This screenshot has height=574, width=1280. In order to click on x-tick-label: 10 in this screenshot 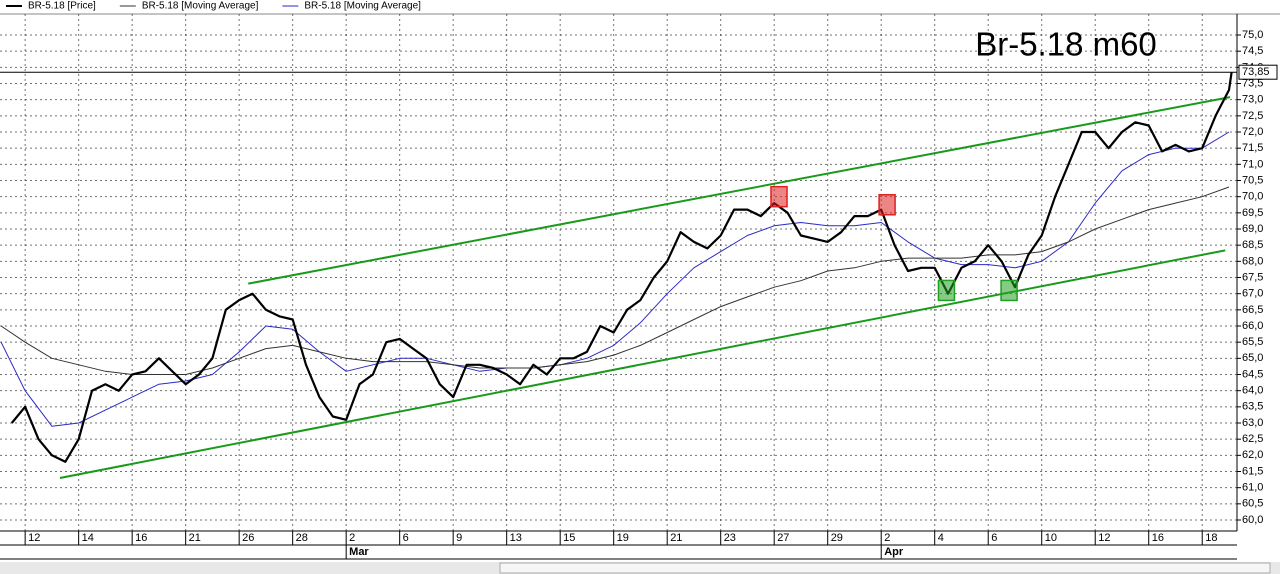, I will do `click(1051, 538)`.